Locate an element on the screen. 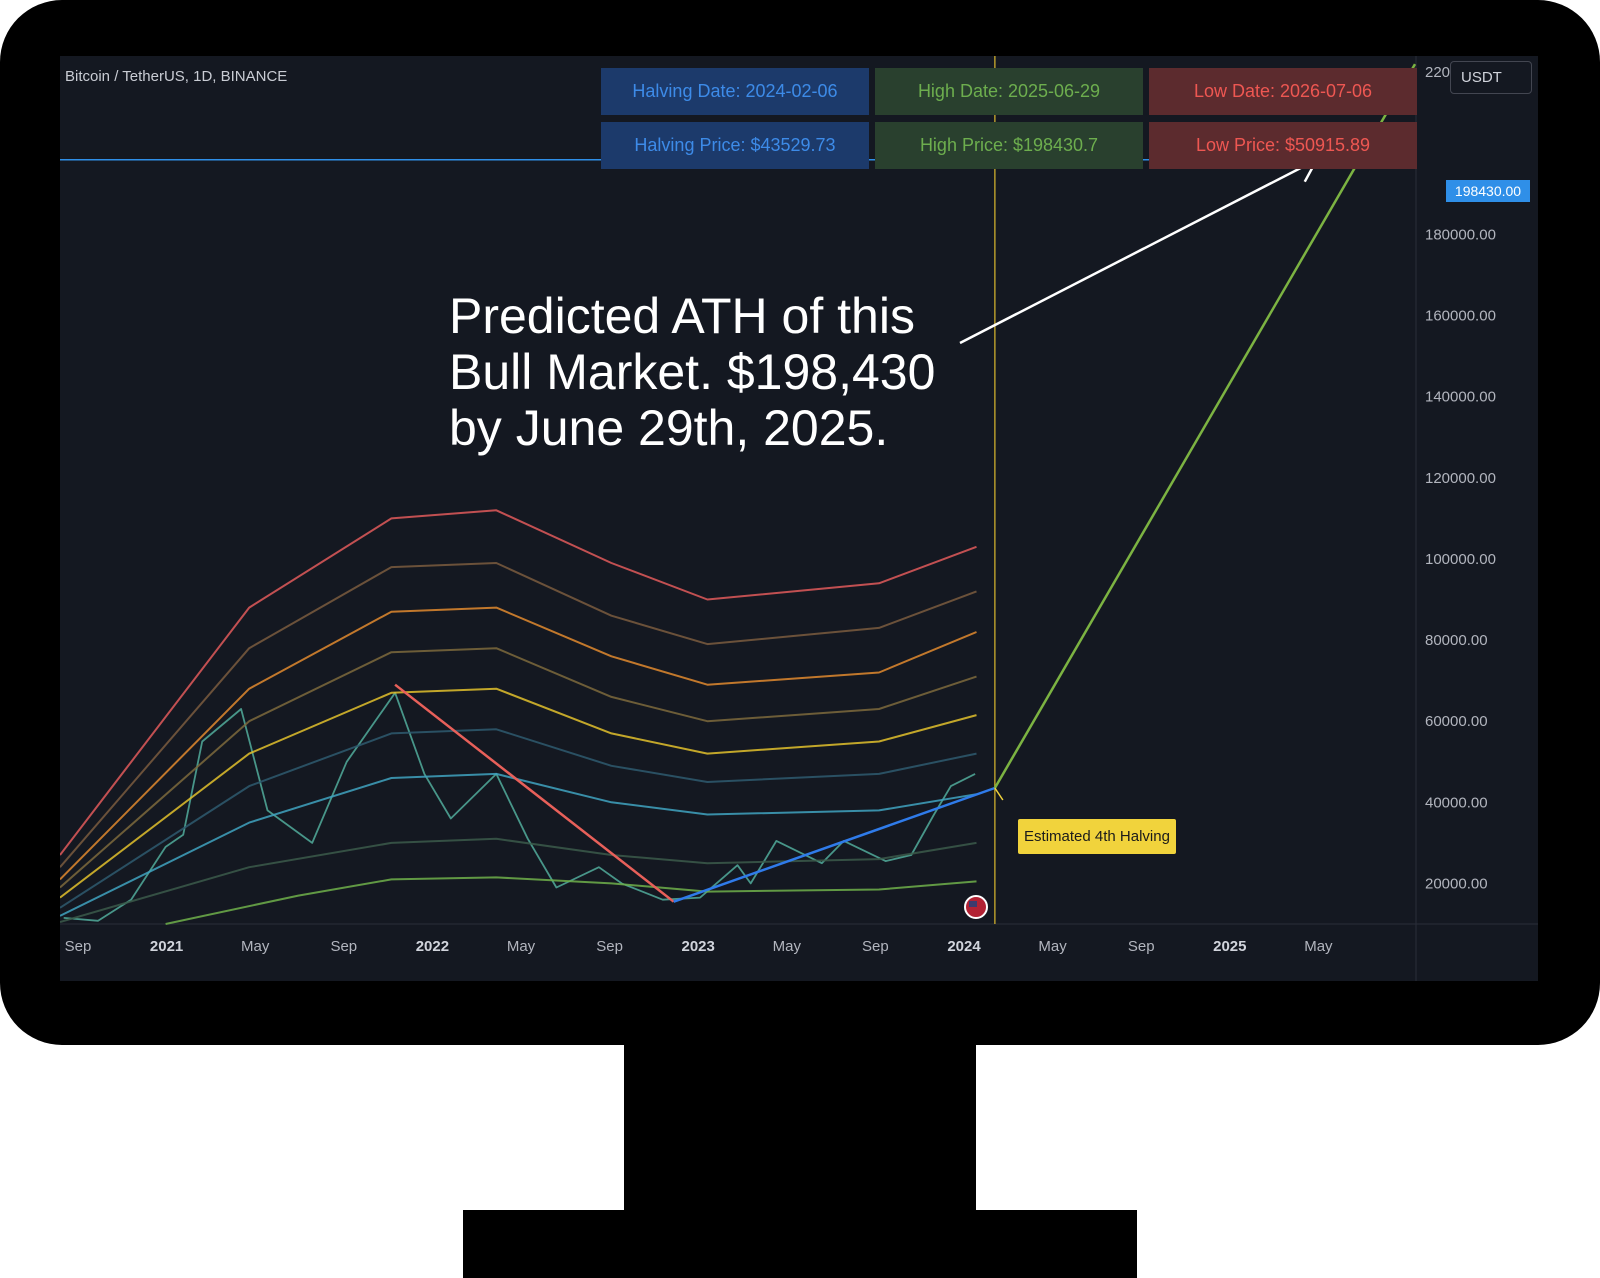  halving-date-cell: Halving Date: 2024-02-06 is located at coordinates (735, 91).